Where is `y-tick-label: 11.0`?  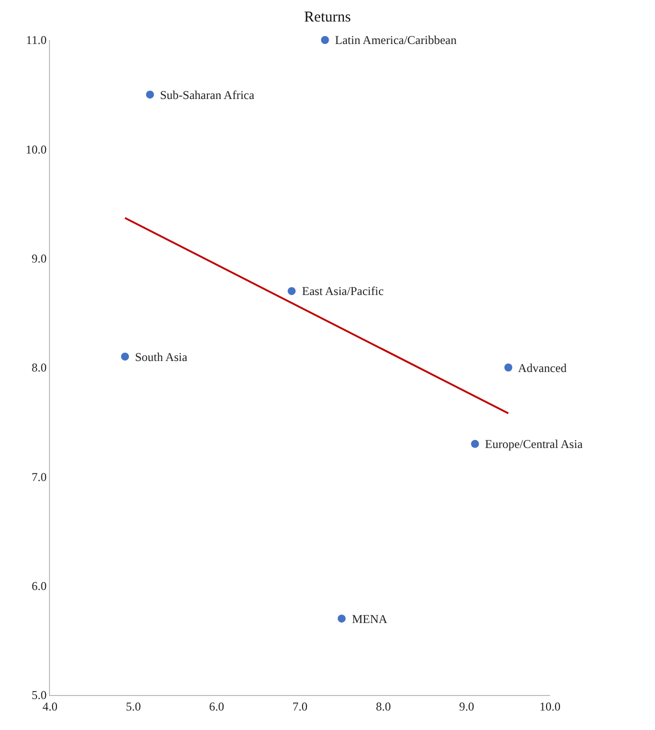
y-tick-label: 11.0 is located at coordinates (36, 40).